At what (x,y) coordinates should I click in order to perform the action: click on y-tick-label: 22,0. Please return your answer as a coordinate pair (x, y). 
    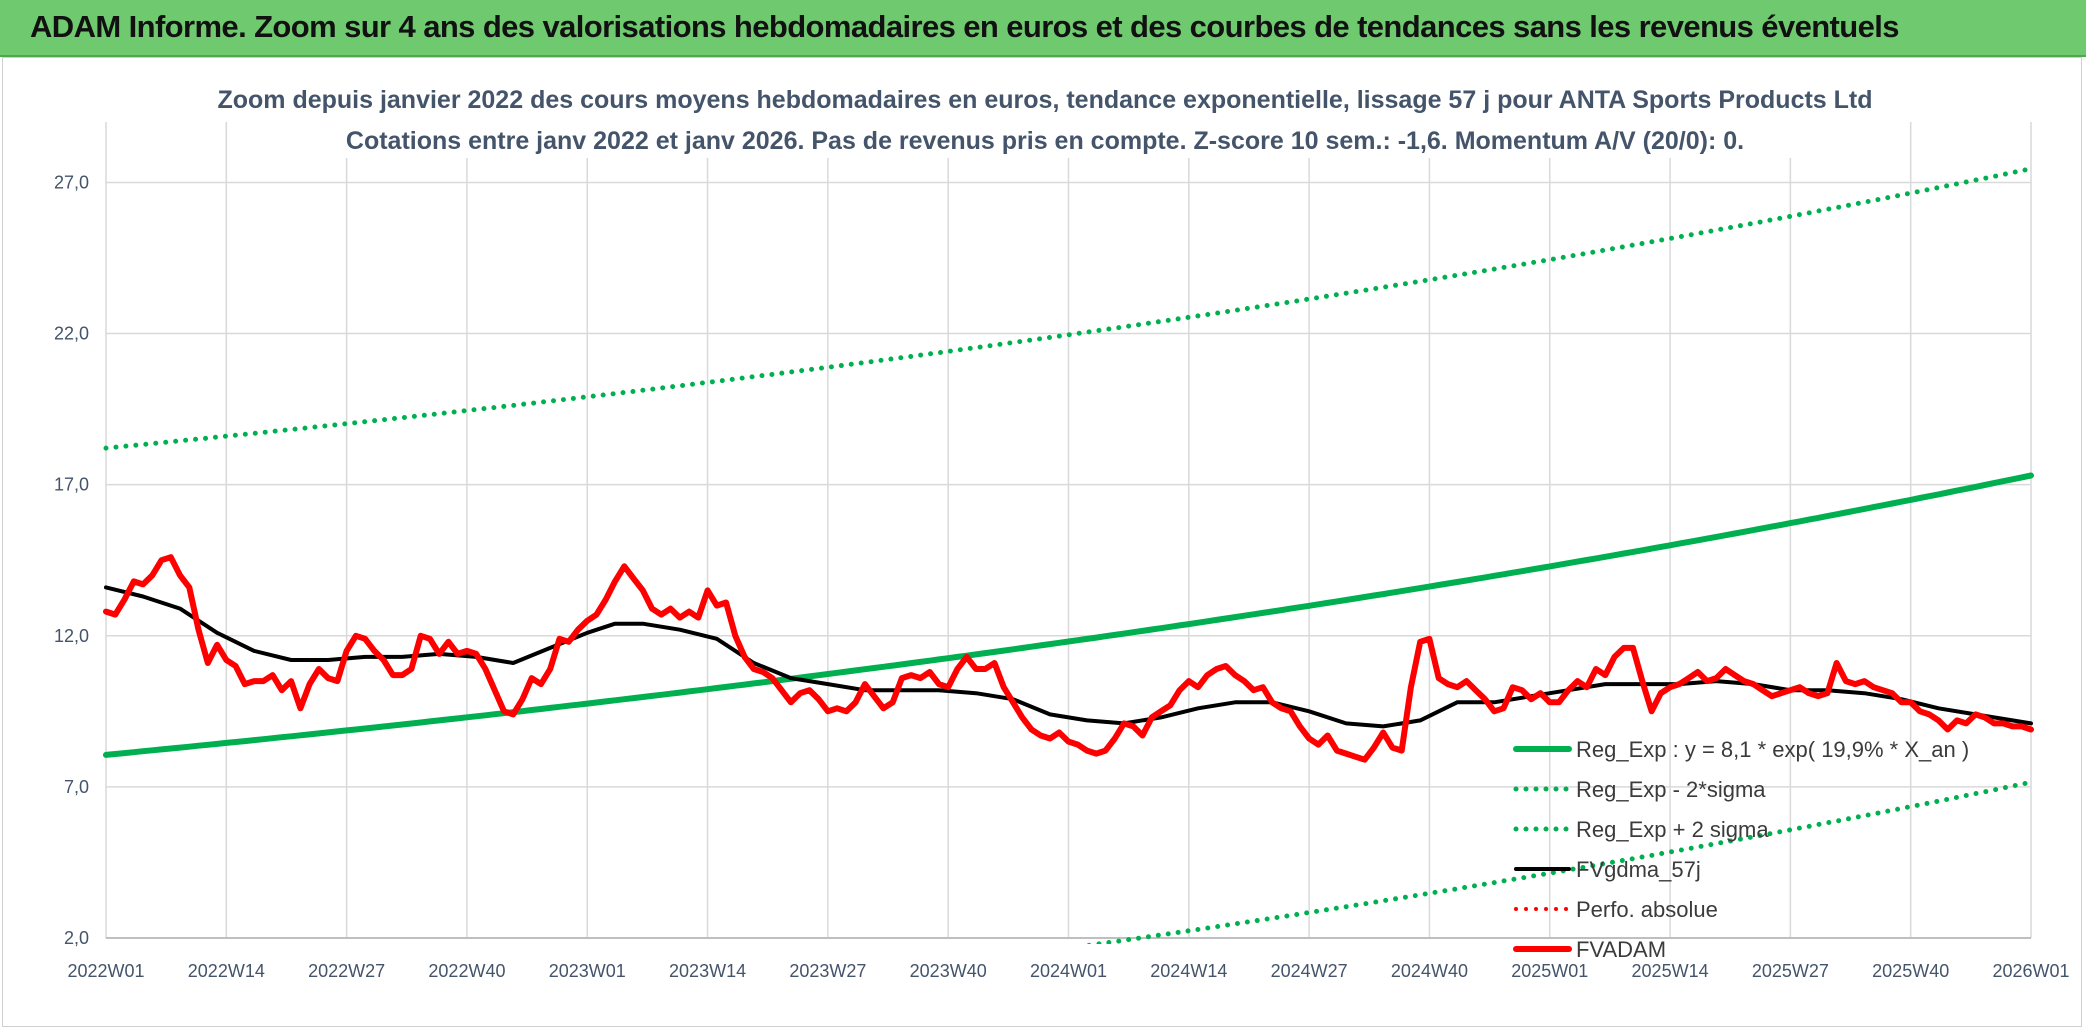
    Looking at the image, I should click on (71, 334).